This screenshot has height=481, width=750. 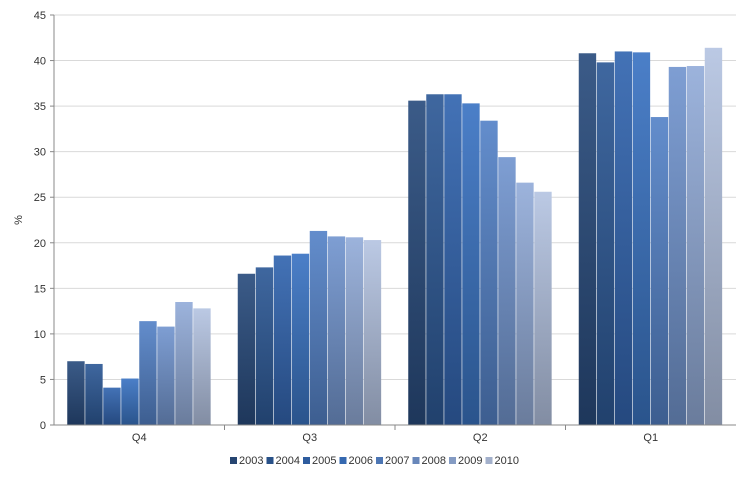 I want to click on legend-label: 2009, so click(x=470, y=461).